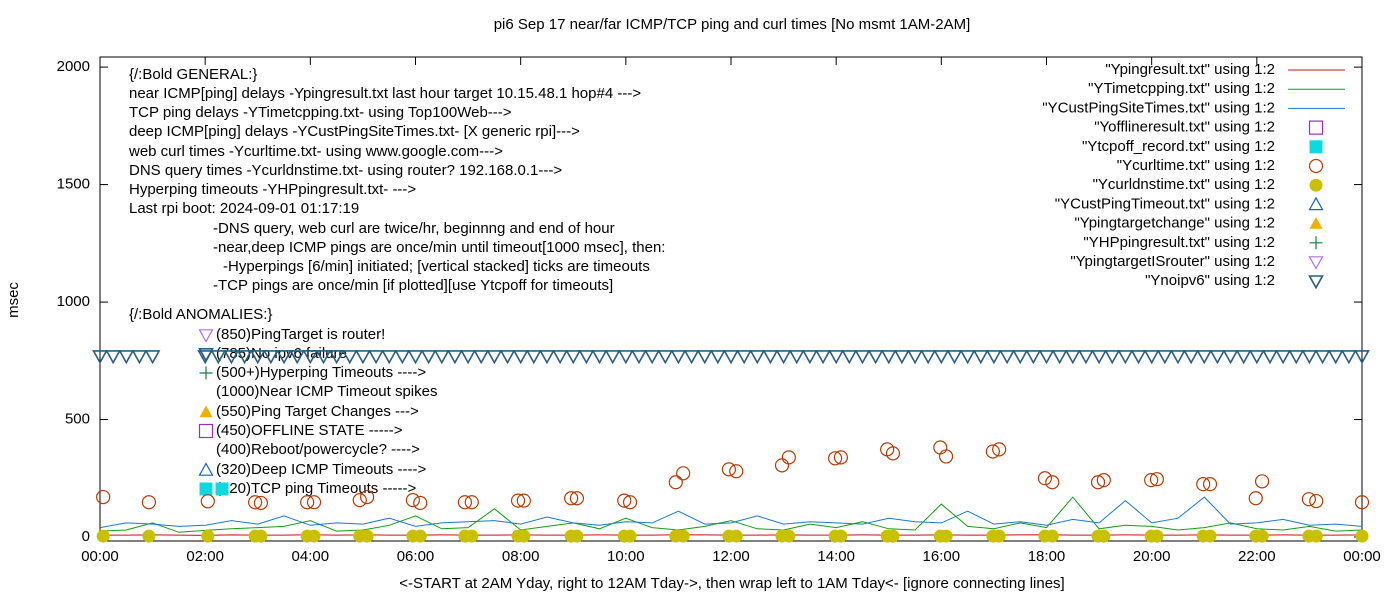 The width and height of the screenshot is (1400, 600). Describe the element at coordinates (13, 300) in the screenshot. I see `y-axis-label: msec` at that location.